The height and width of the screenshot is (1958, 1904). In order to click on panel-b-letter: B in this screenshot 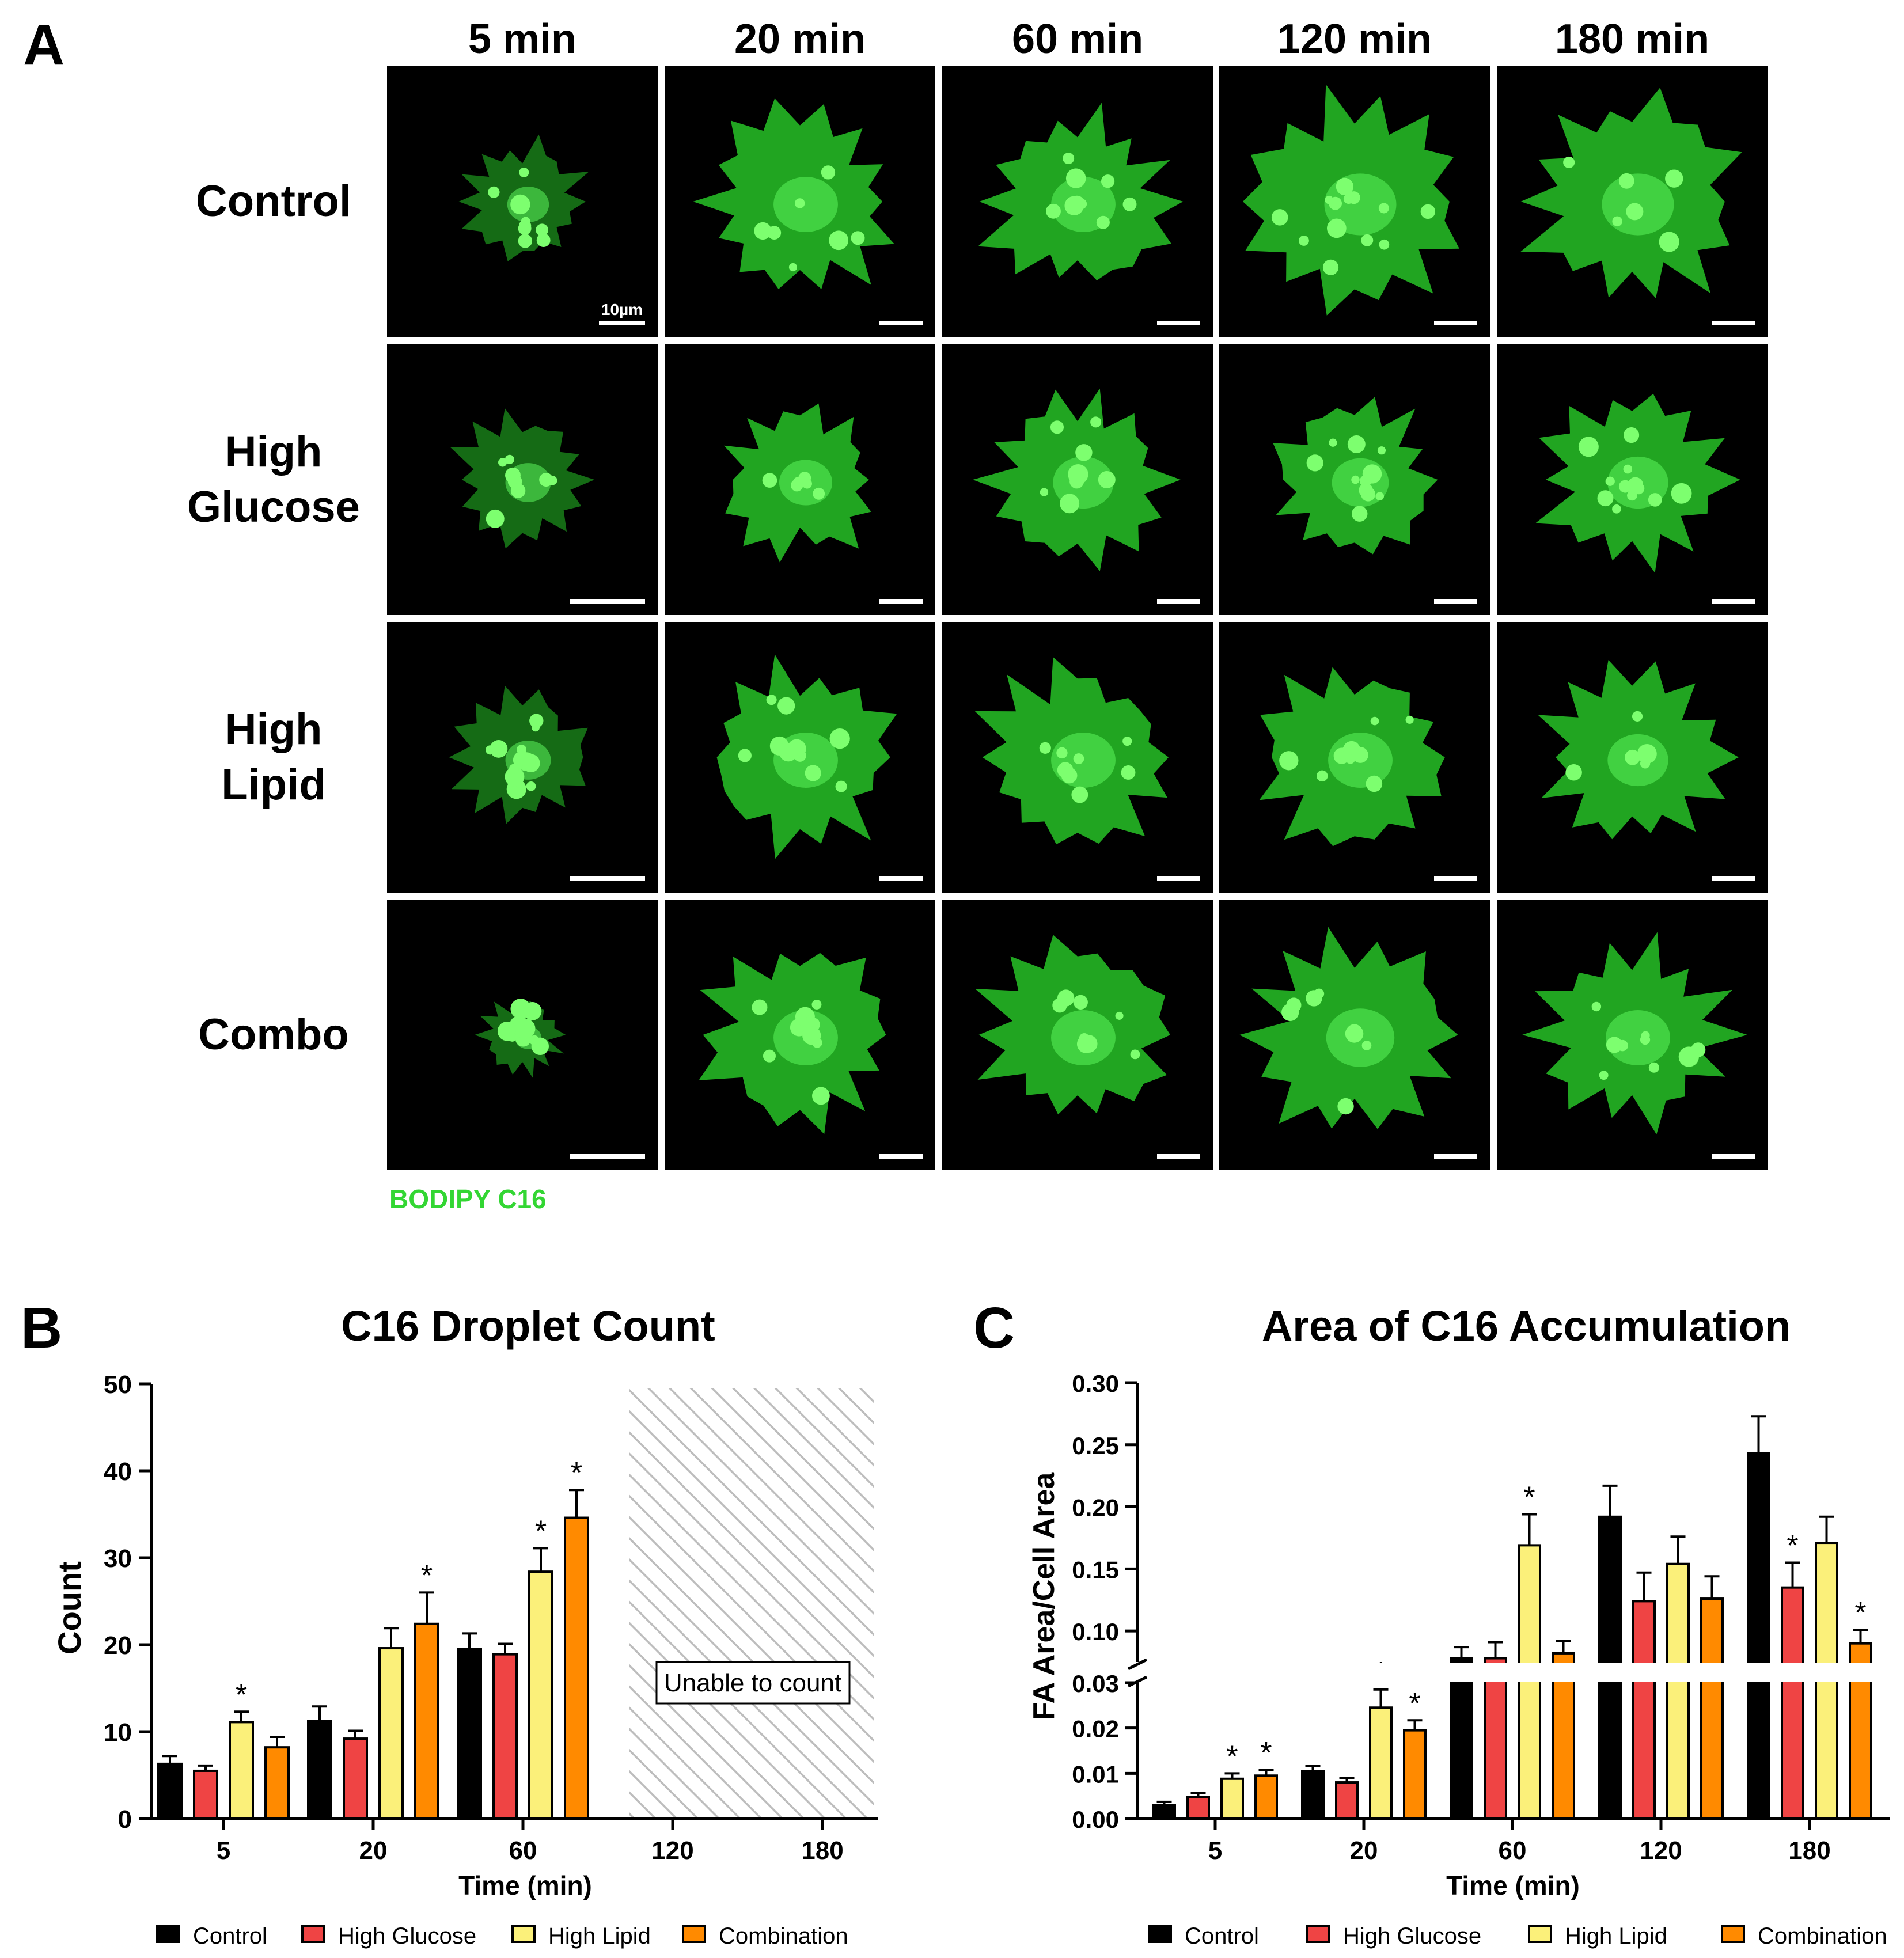, I will do `click(42, 1328)`.